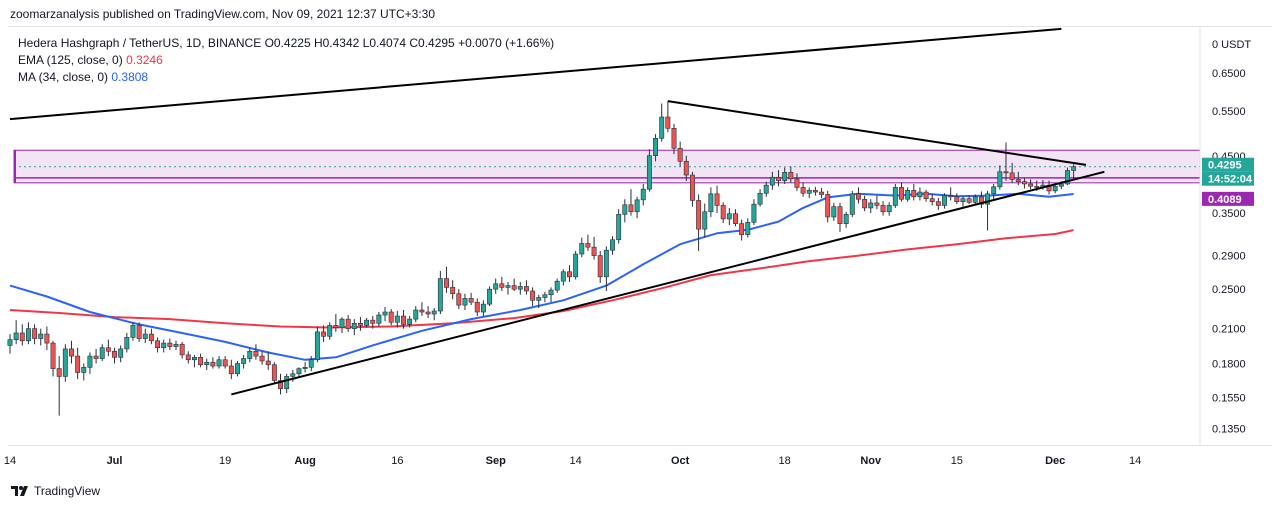 The width and height of the screenshot is (1280, 509). Describe the element at coordinates (55, 491) in the screenshot. I see `footer-brand: TradingView` at that location.